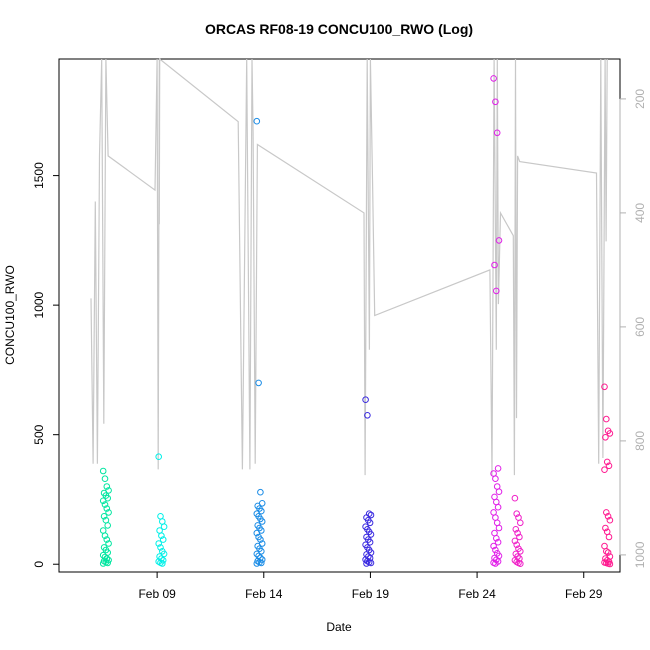  What do you see at coordinates (371, 594) in the screenshot?
I see `x-tick-label: Feb 19` at bounding box center [371, 594].